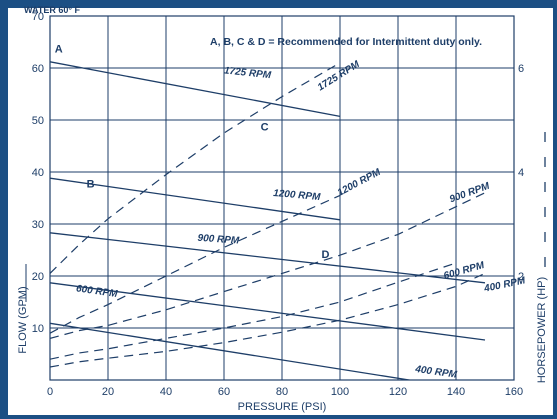  What do you see at coordinates (326, 255) in the screenshot?
I see `curve-point-label: D` at bounding box center [326, 255].